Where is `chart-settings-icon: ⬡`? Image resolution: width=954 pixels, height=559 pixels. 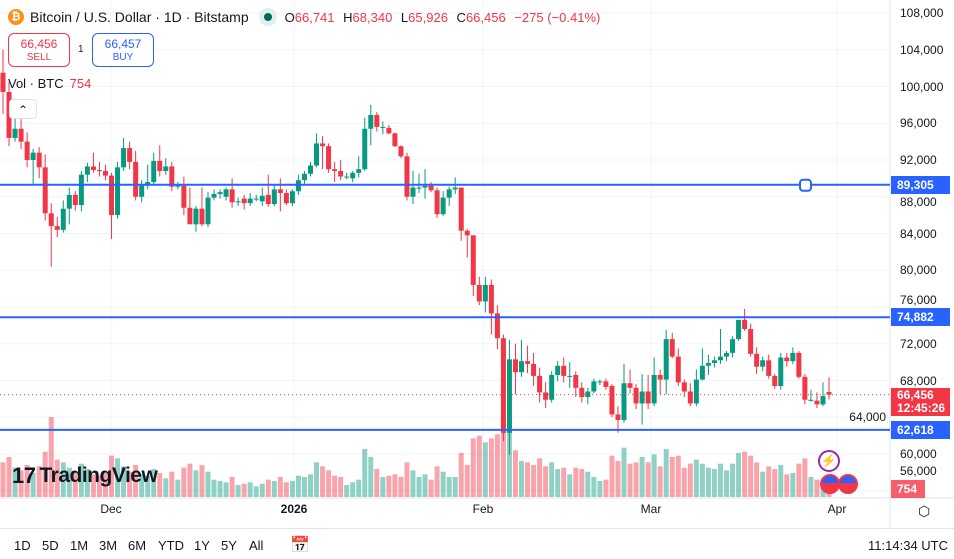 chart-settings-icon: ⬡ is located at coordinates (924, 511).